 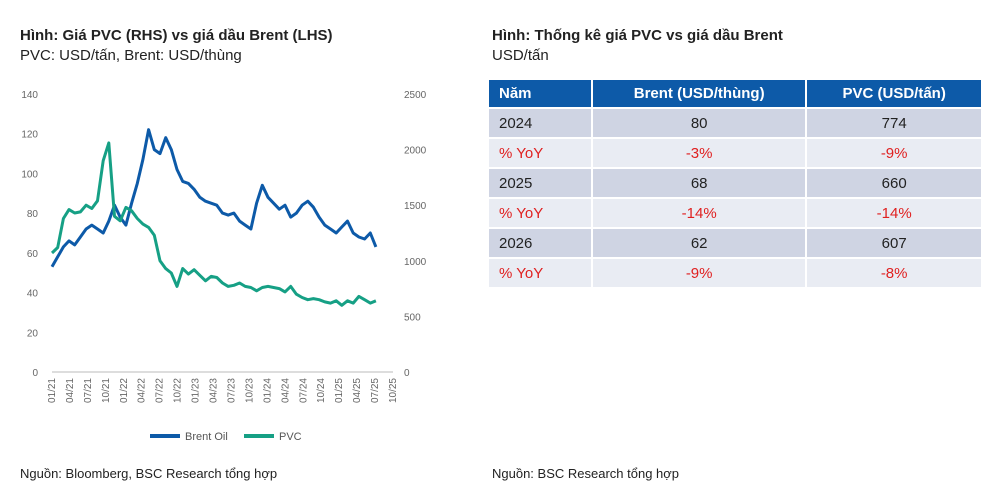 I want to click on header-brent: Brent (USD/thùng), so click(x=699, y=93).